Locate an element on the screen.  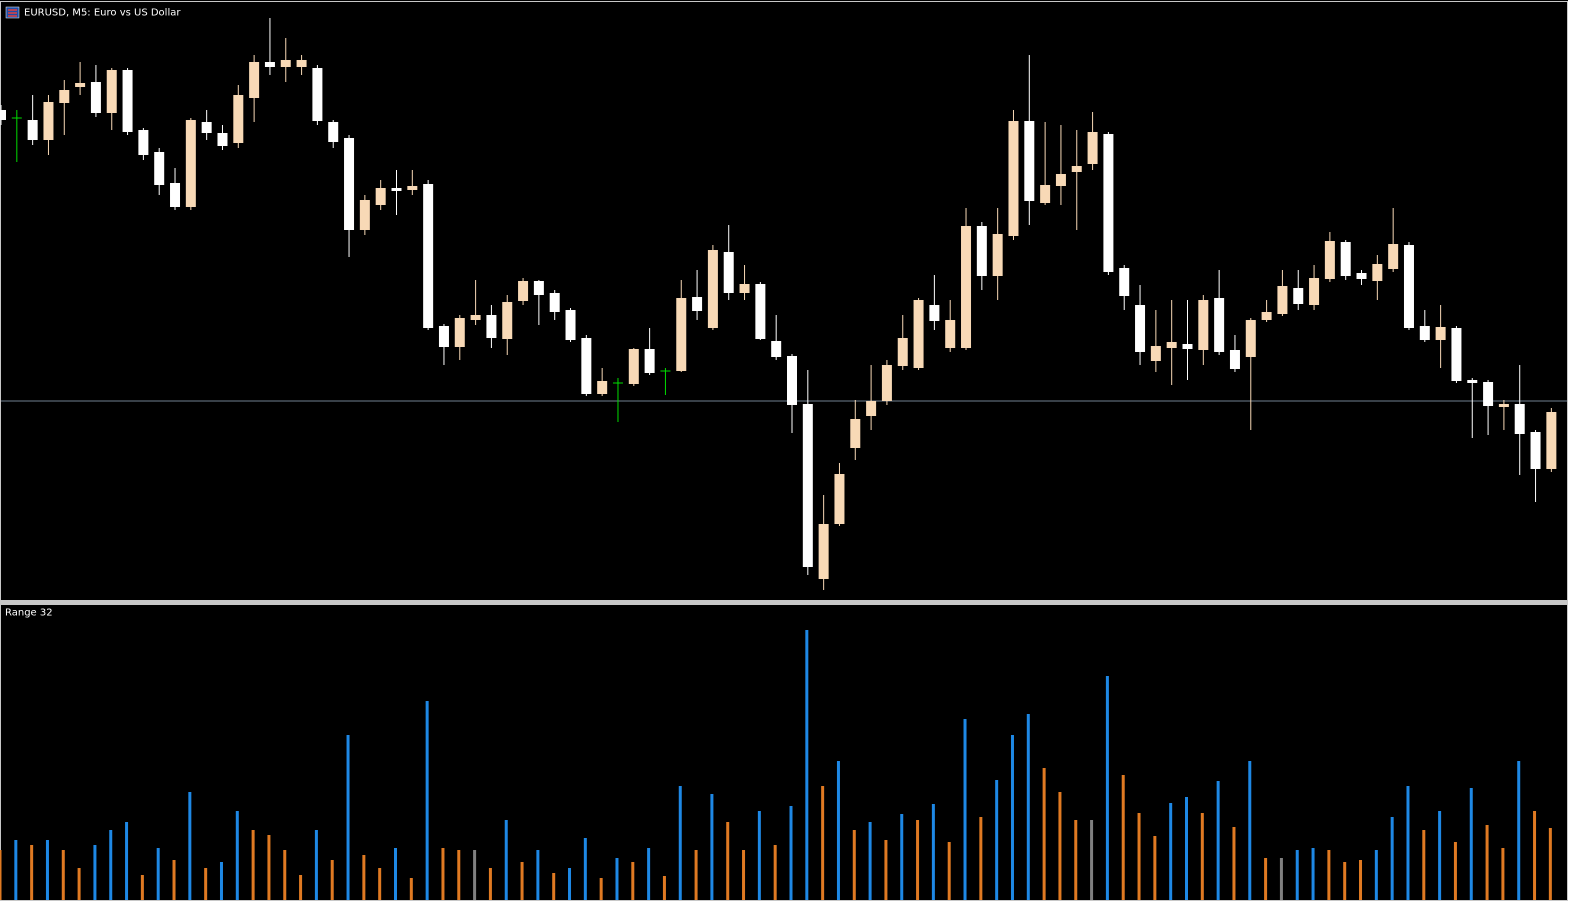
indicator-title: Range 32 is located at coordinates (29, 613).